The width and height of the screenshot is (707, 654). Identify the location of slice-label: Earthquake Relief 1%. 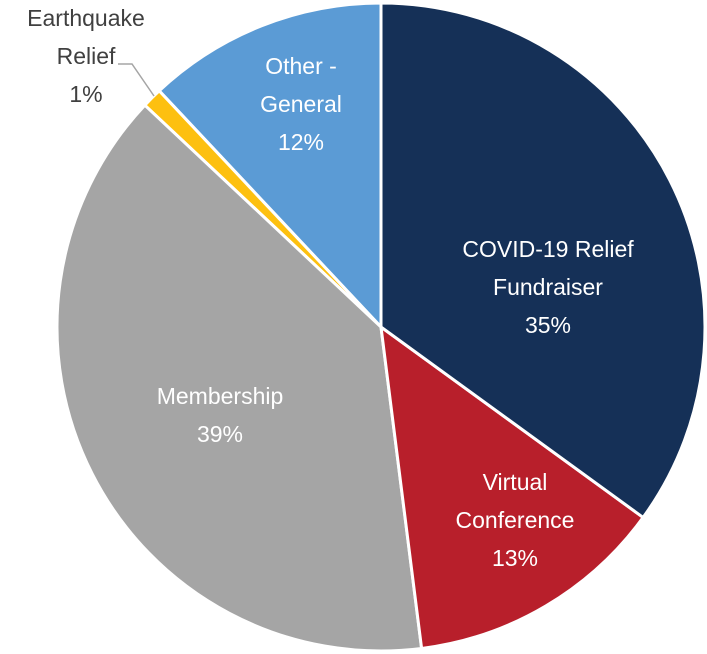
(86, 56).